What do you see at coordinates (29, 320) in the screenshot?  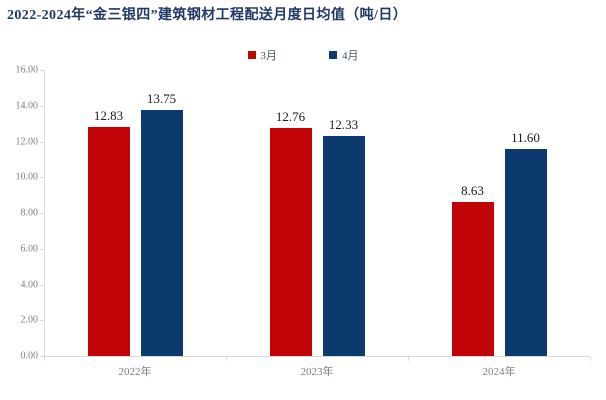 I see `y-axis-tick-label: 2.00` at bounding box center [29, 320].